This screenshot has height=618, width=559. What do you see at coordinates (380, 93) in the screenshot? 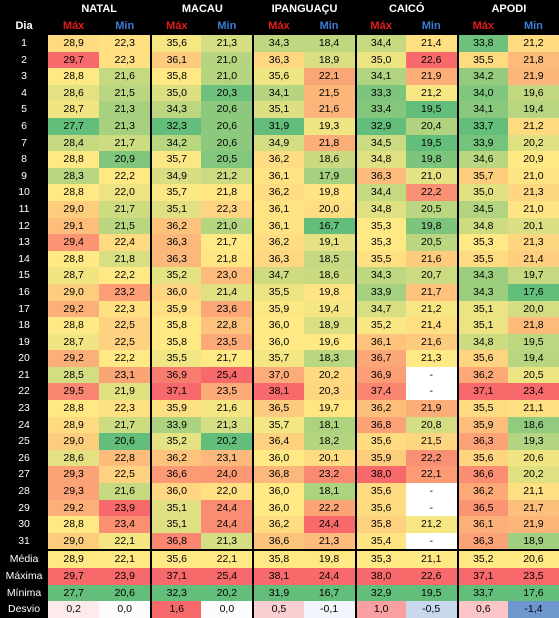
I see `max-cell: 33,3` at bounding box center [380, 93].